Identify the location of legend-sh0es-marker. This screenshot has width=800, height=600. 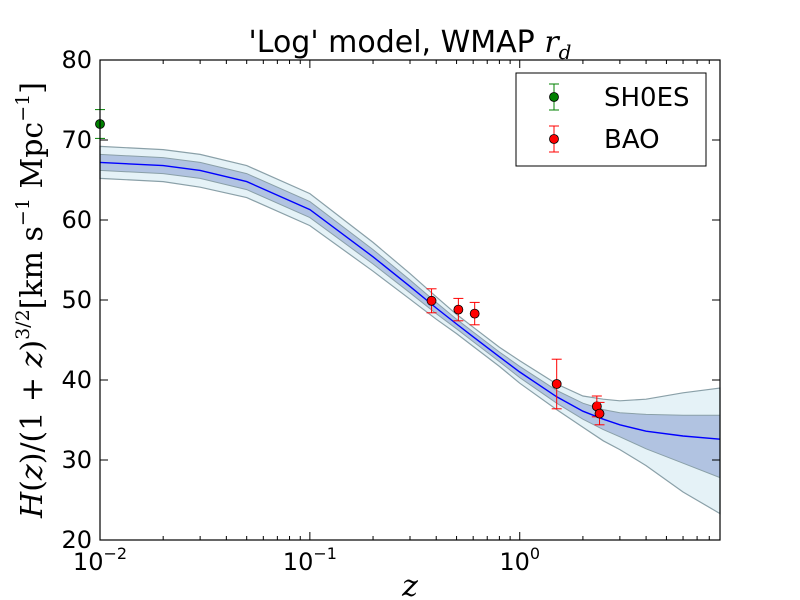
(554, 97).